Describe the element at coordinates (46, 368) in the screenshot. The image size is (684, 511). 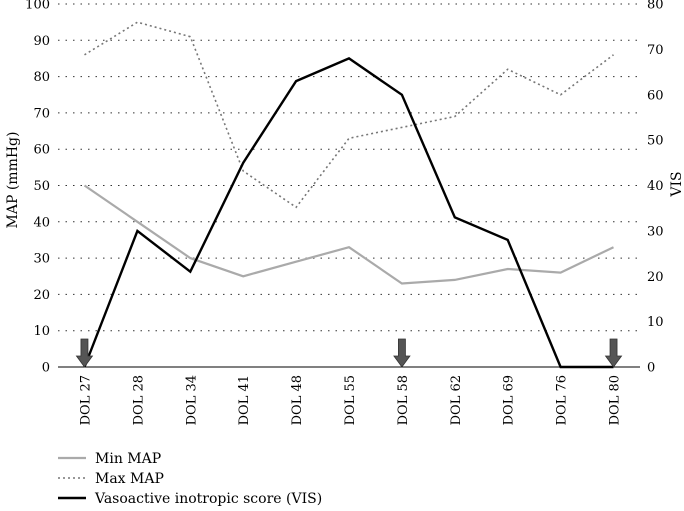
I see `left-y-tick-label: 0` at that location.